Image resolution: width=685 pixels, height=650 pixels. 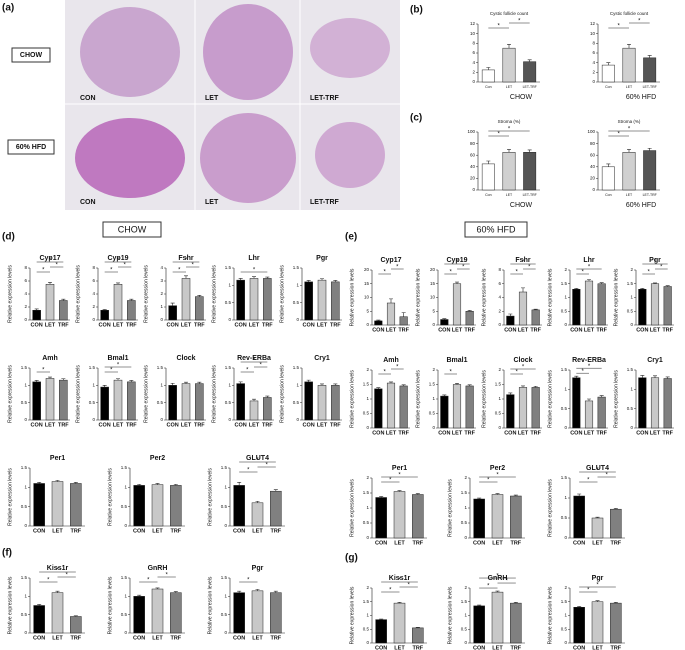 I want to click on chart-title: GnRH, so click(x=158, y=568).